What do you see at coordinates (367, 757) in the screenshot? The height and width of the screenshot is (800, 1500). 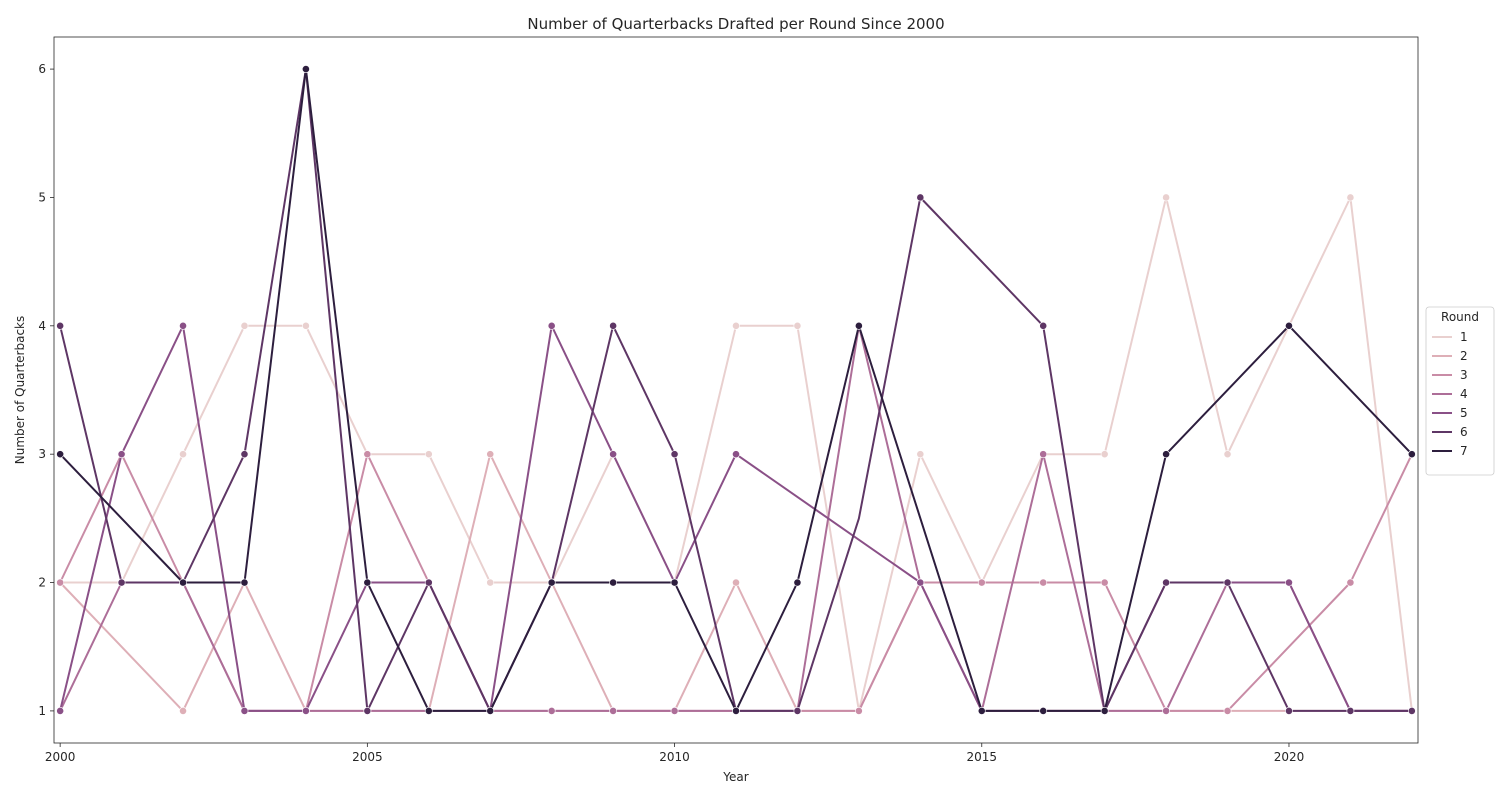 I see `x-tick-label: 2005` at bounding box center [367, 757].